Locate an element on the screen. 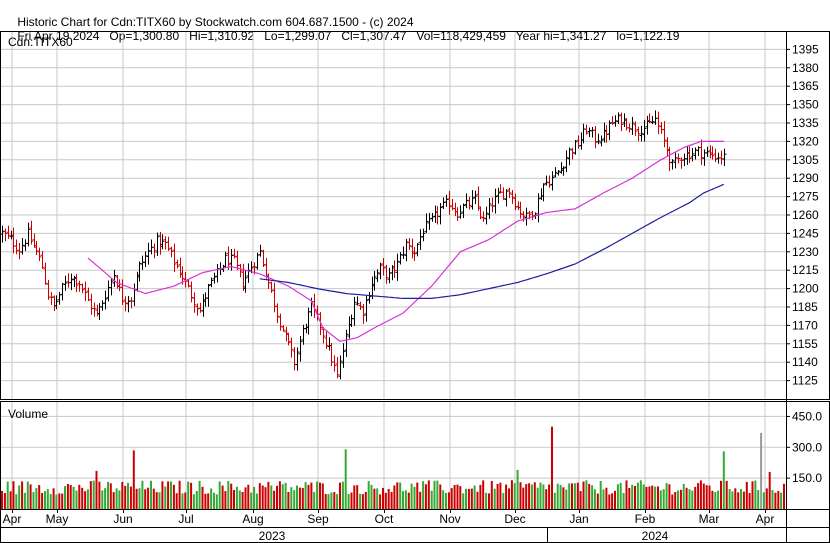 The height and width of the screenshot is (543, 830). price-tick-label: 1275 is located at coordinates (805, 197).